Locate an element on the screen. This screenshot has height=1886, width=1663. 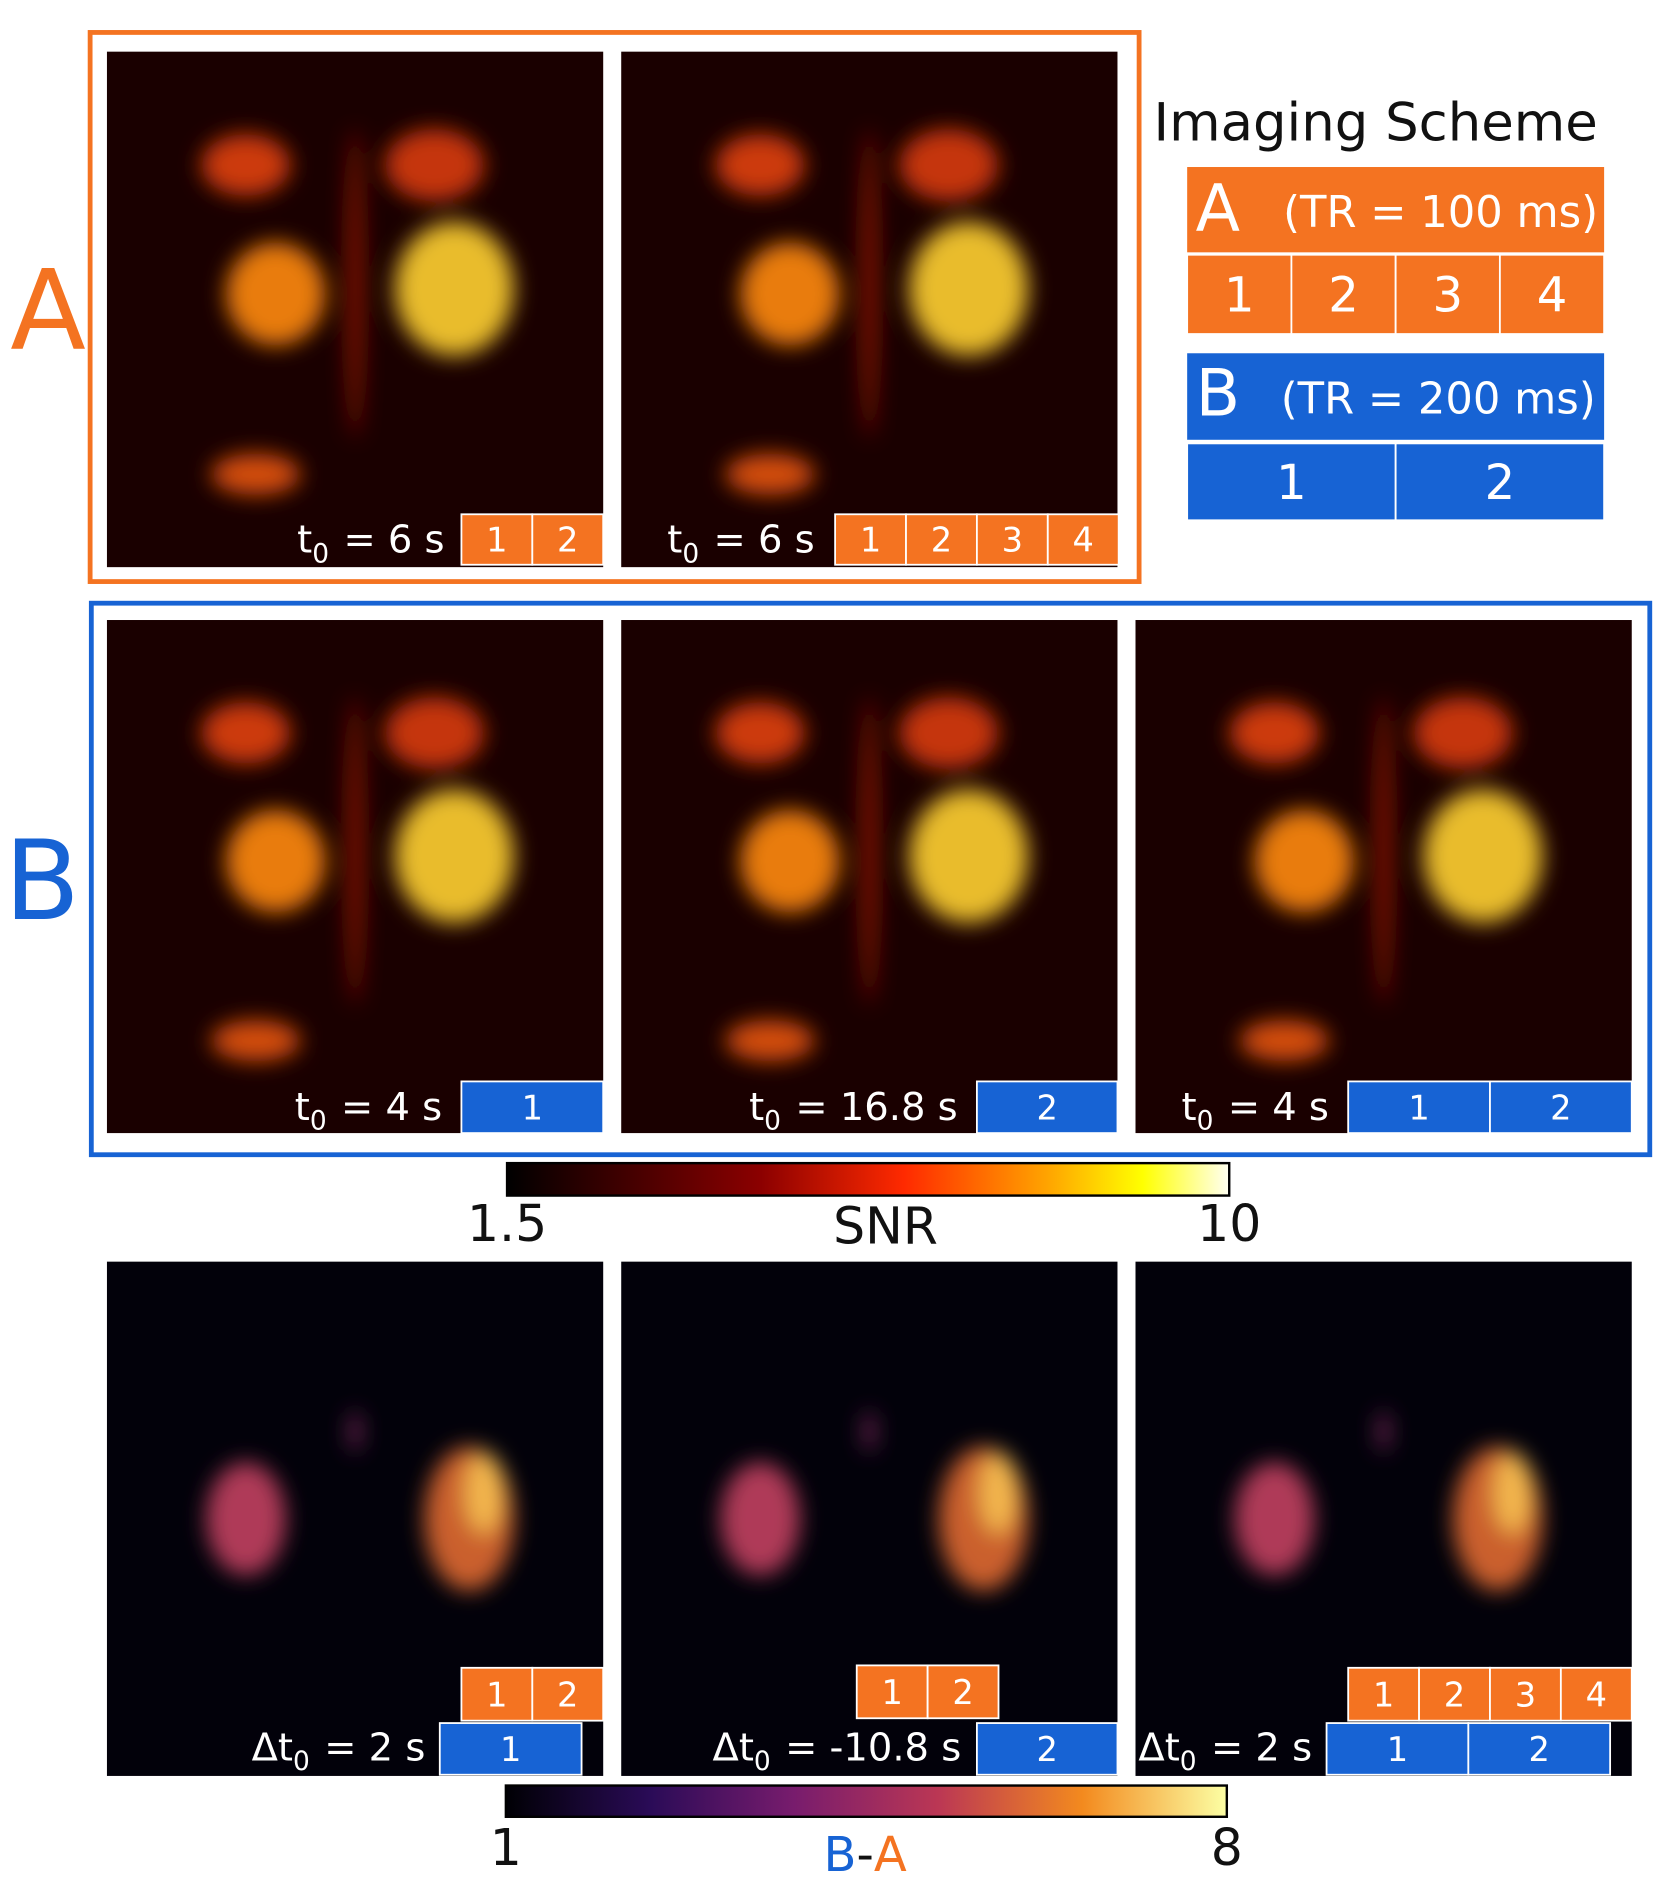
colorbar-max: 10 is located at coordinates (1229, 1223).